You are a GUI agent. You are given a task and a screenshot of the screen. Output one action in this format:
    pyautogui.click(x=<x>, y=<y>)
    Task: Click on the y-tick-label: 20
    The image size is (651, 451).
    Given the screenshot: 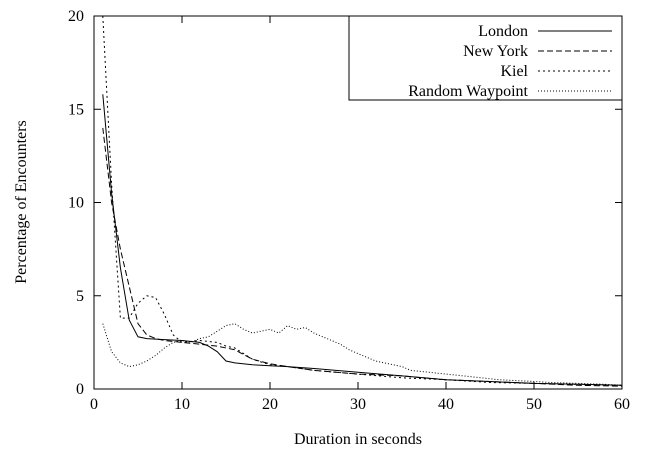 What is the action you would take?
    pyautogui.click(x=76, y=16)
    